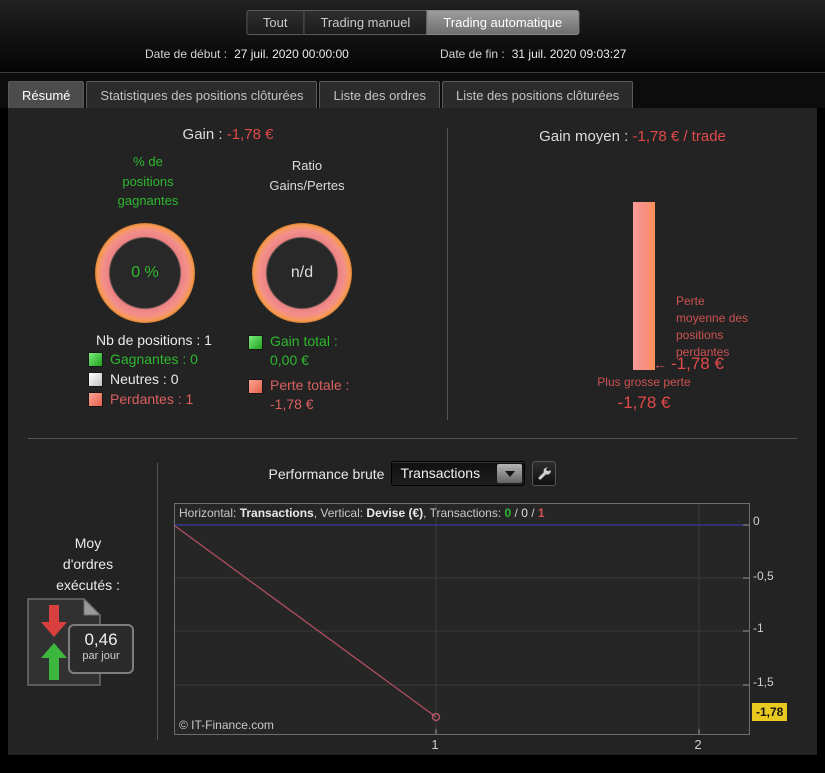 This screenshot has width=825, height=773. Describe the element at coordinates (148, 181) in the screenshot. I see `pct-gagnantes-title: % de positions gagnantes` at that location.